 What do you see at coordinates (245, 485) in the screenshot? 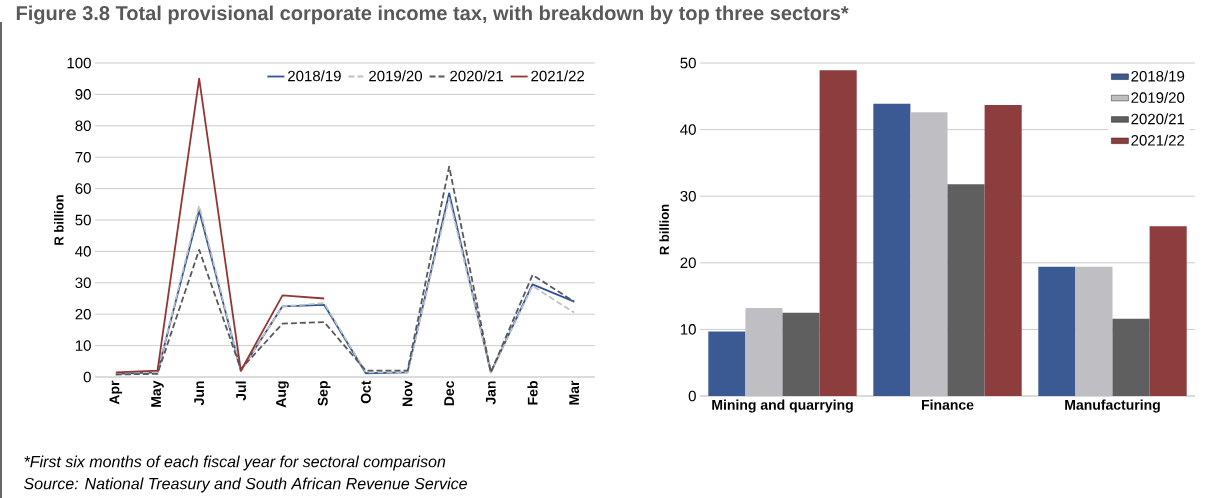
I see `source-note: Source: National Treasury and South African Revenue Service` at bounding box center [245, 485].